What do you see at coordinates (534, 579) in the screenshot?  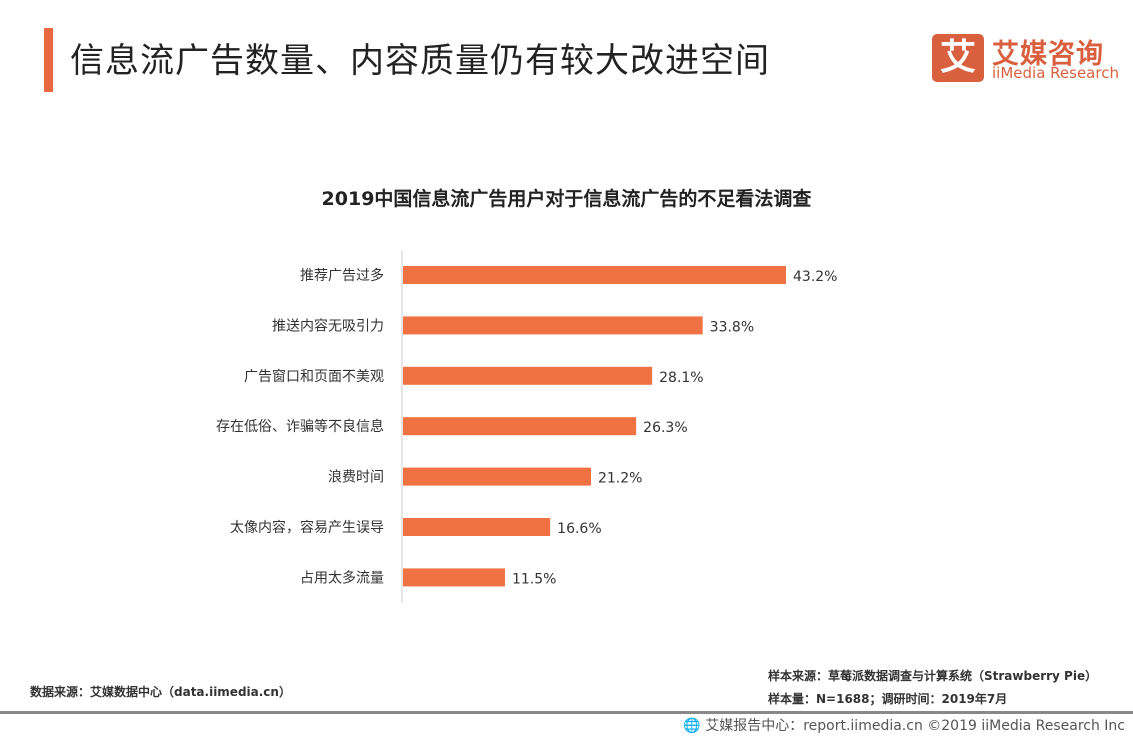 I see `value-label: 11.5%` at bounding box center [534, 579].